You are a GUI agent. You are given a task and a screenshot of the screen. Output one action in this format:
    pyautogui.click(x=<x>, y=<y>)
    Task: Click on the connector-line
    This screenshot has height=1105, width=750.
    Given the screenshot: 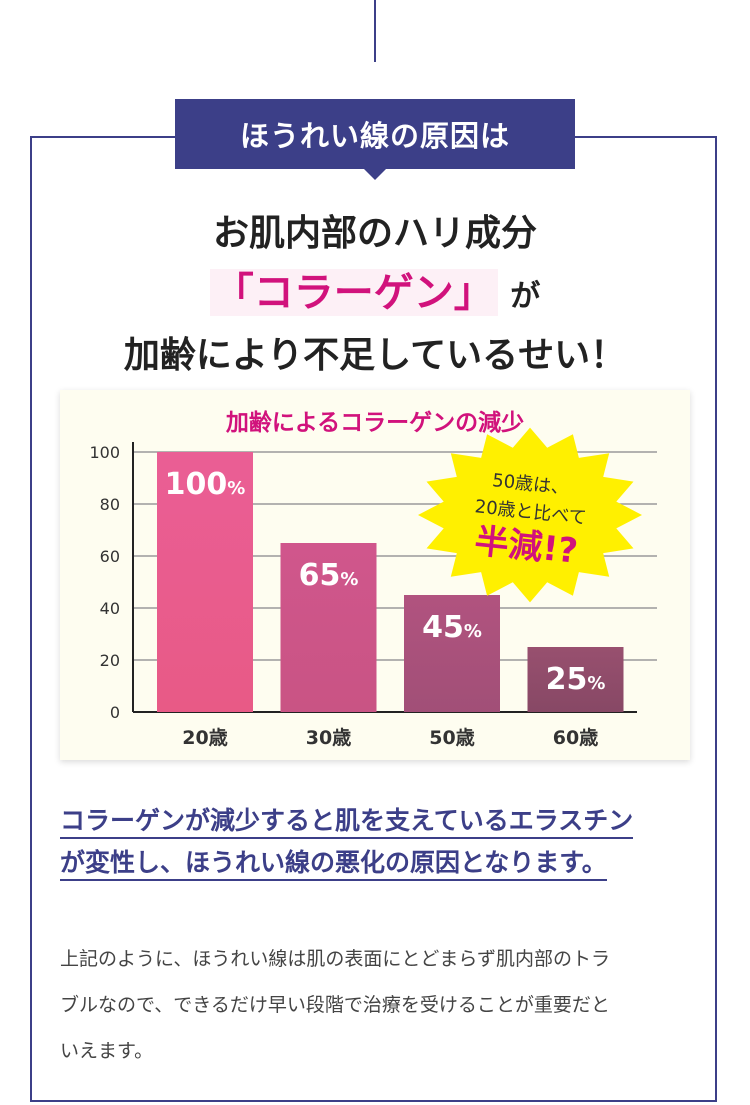 What is the action you would take?
    pyautogui.click(x=375, y=31)
    